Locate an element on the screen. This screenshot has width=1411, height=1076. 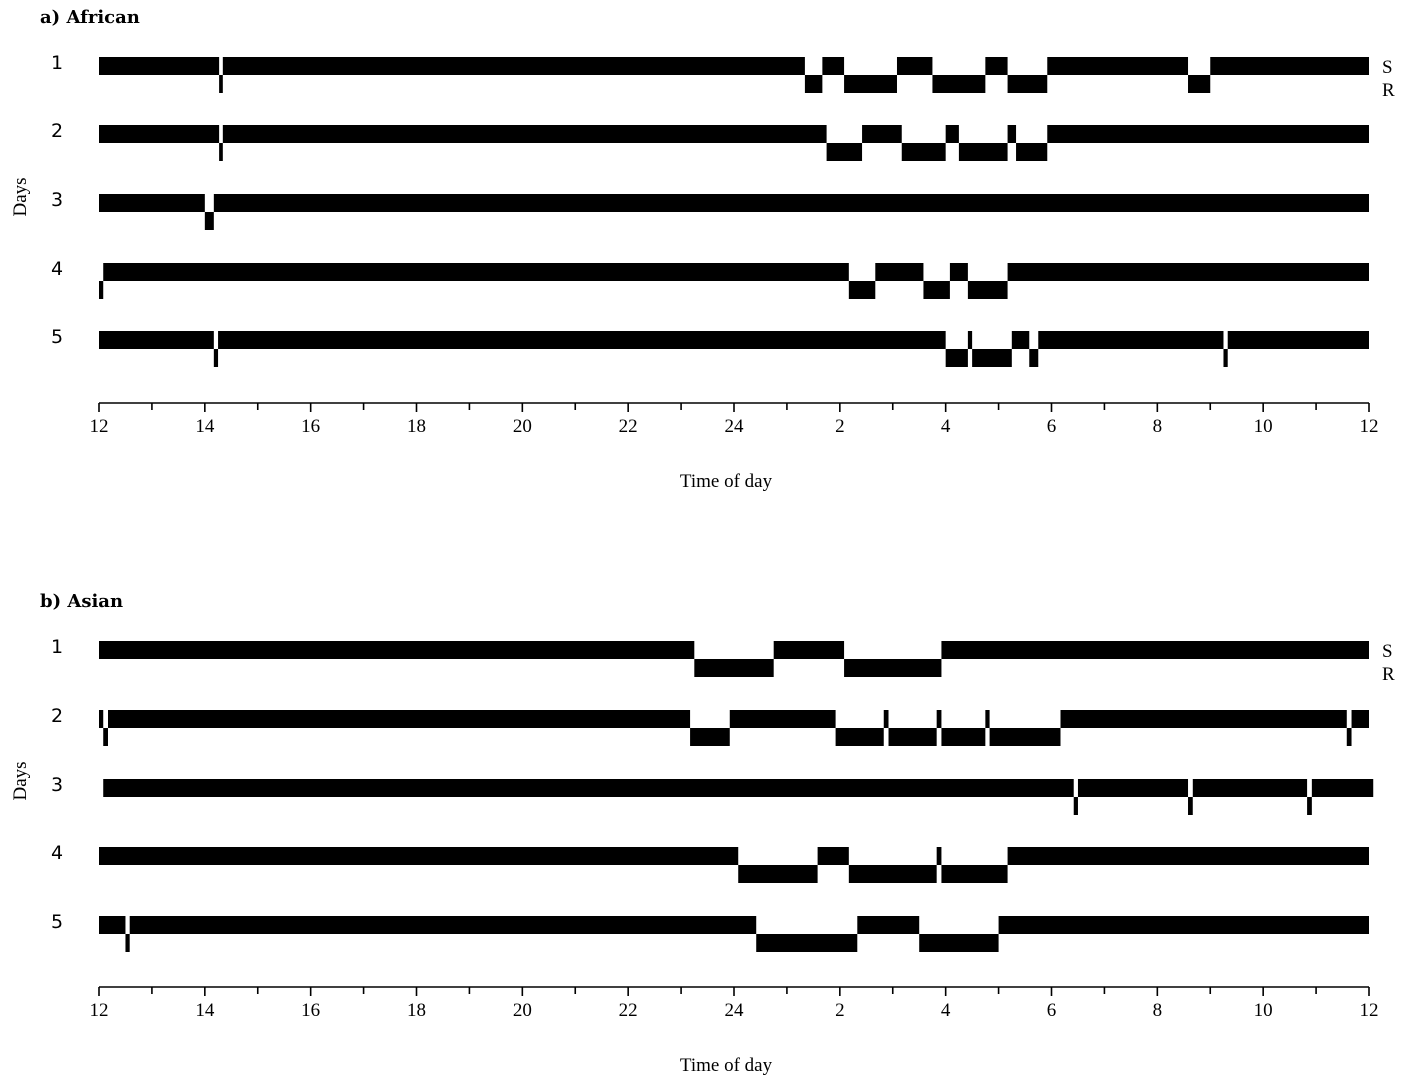
x-tick-label: 22 is located at coordinates (628, 1010).